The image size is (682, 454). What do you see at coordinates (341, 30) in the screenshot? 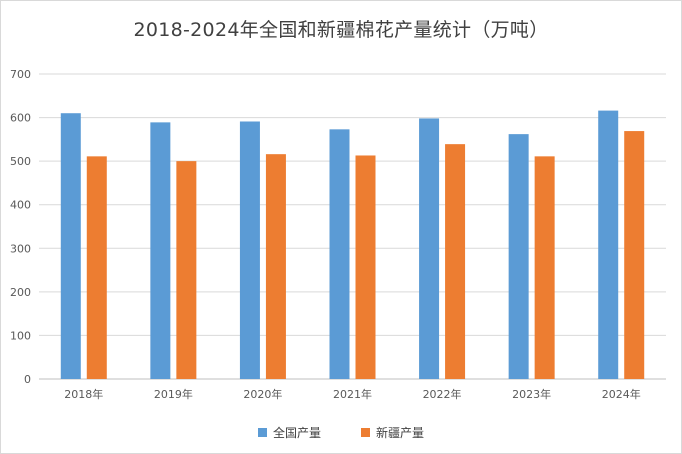
I see `chart-title: 2018-2024年全国和新疆棉花产量统计（万吨）` at bounding box center [341, 30].